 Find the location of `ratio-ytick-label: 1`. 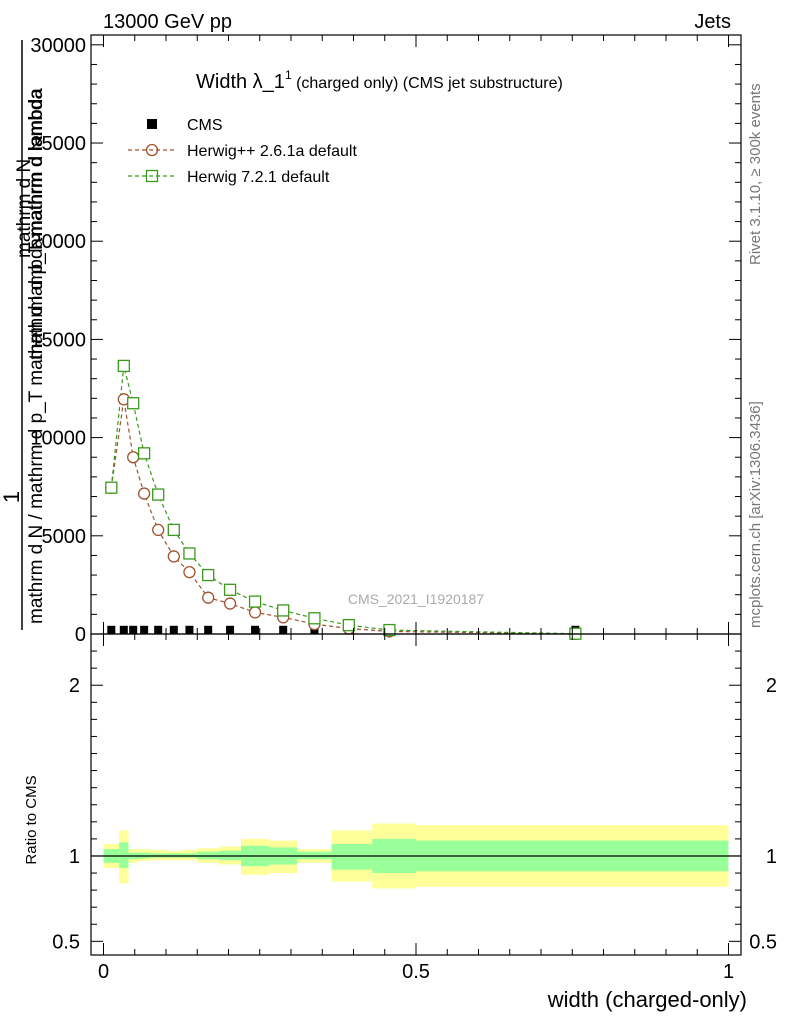

ratio-ytick-label: 1 is located at coordinates (74, 857).